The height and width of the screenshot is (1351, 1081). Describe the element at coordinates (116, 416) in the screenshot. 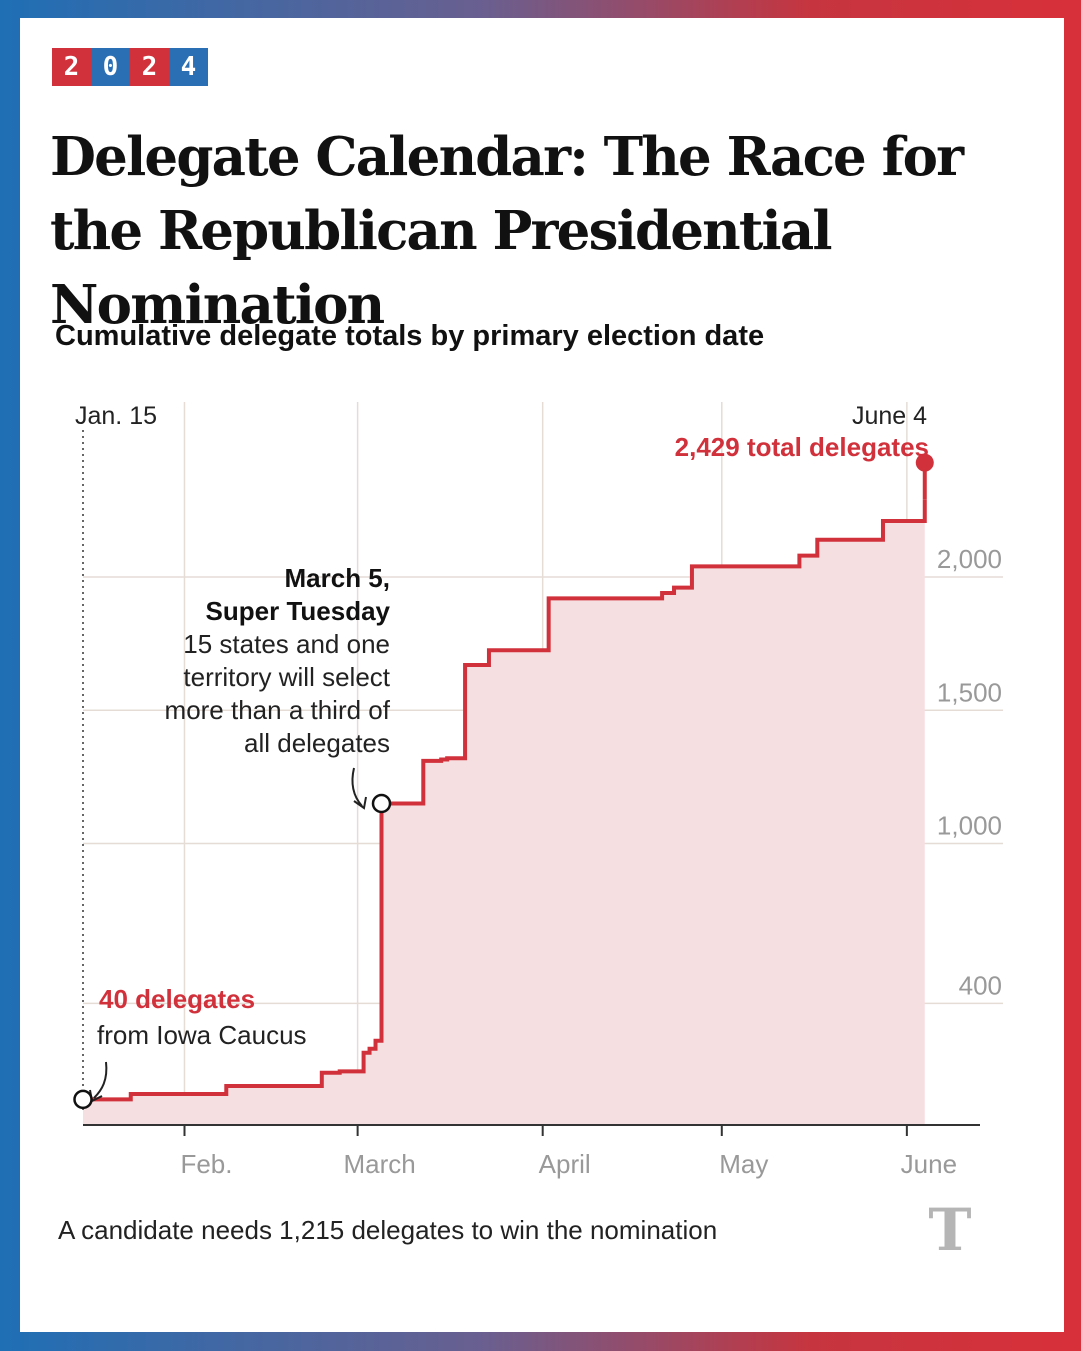

I see `start-date-label: Jan. 15` at that location.